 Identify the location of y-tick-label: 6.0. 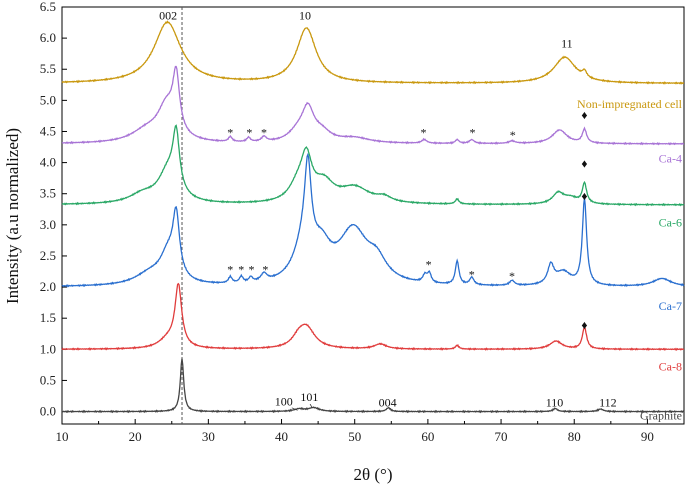
(48, 37).